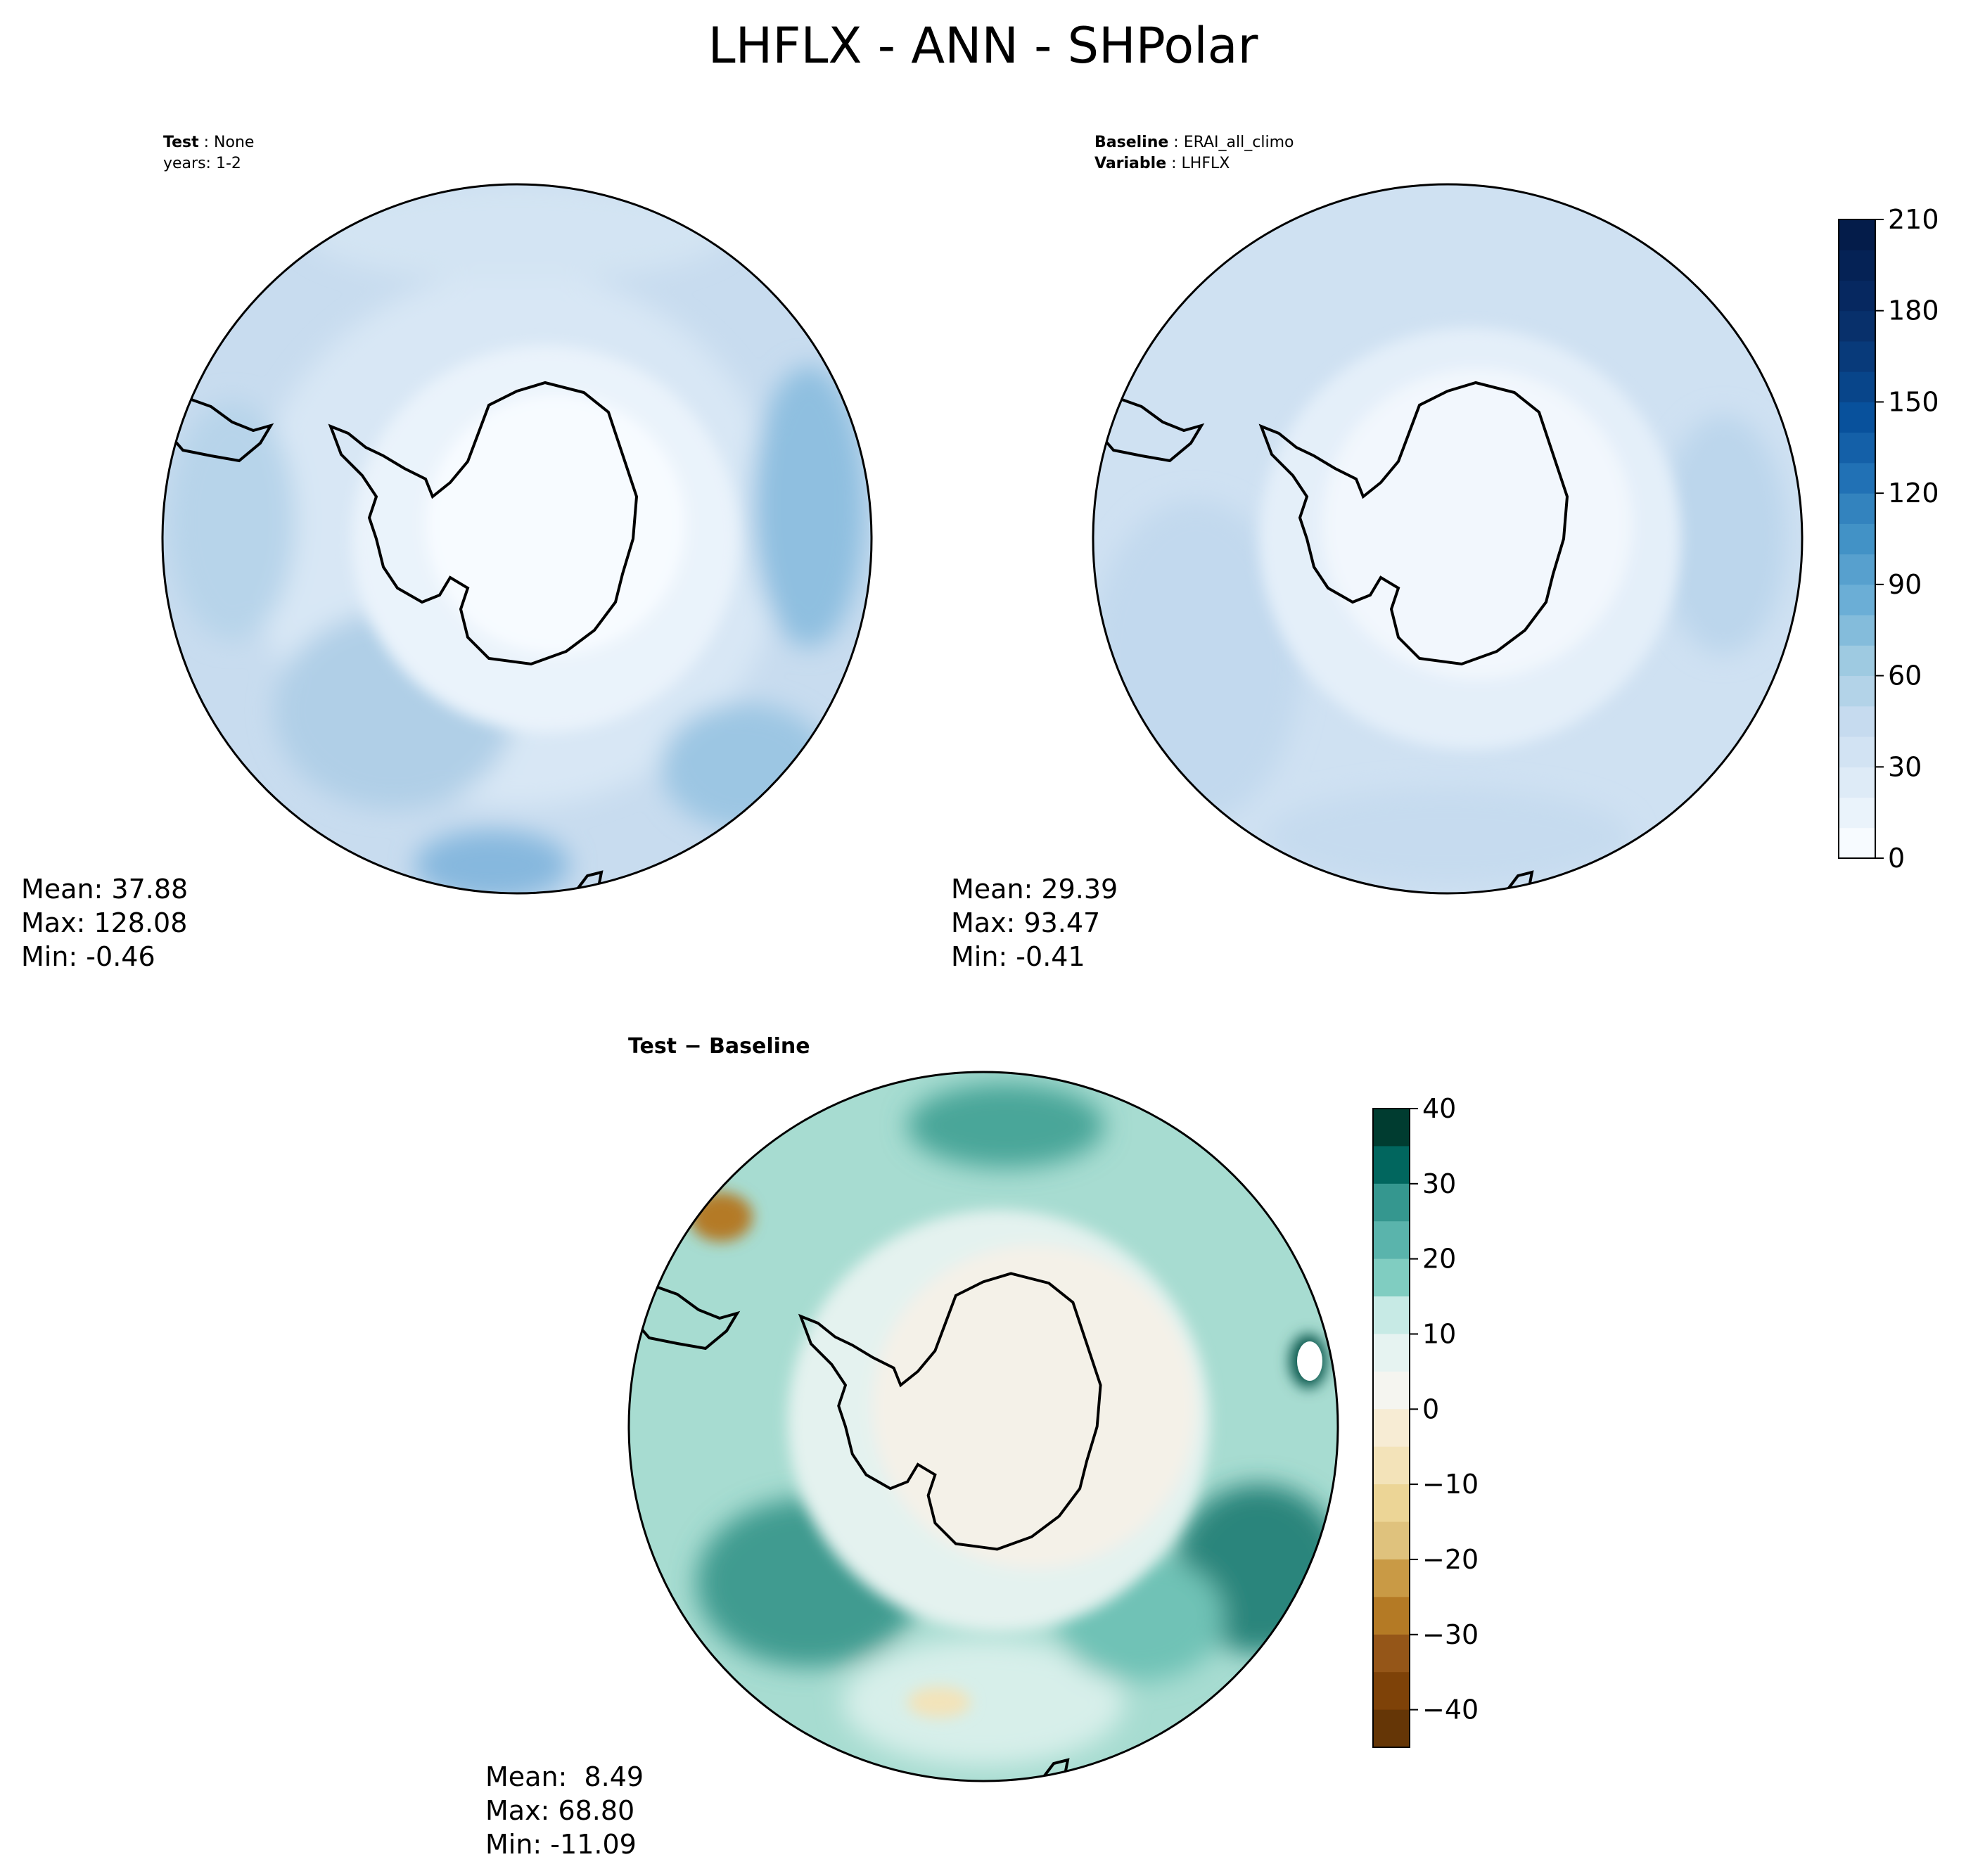  I want to click on diff-max: Max: 68.80, so click(560, 1810).